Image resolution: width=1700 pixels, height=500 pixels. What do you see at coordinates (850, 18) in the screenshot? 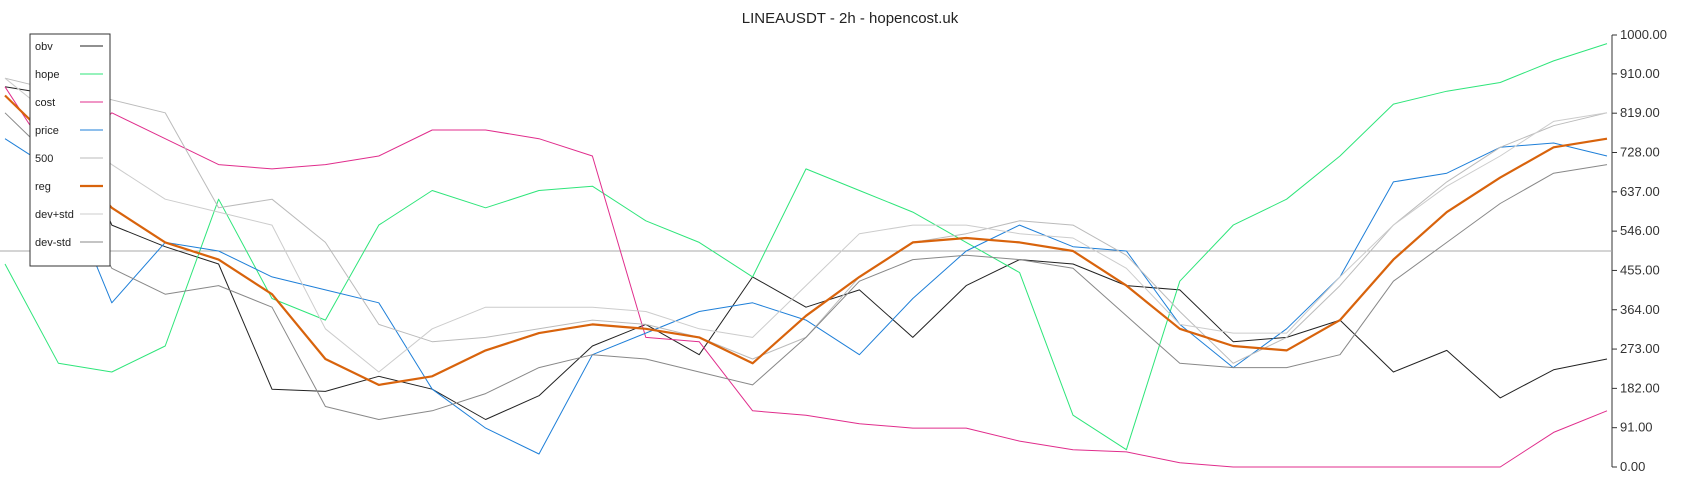
I see `chart-title: LINEAUSDT - 2h - hopencost.uk` at bounding box center [850, 18].